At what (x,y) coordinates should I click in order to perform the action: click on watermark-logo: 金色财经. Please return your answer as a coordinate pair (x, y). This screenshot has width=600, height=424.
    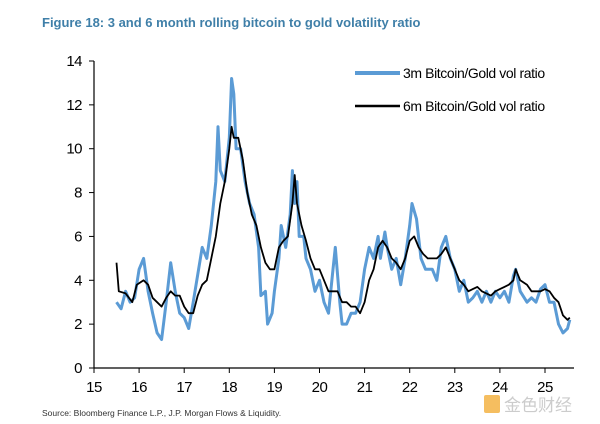
    Looking at the image, I should click on (528, 403).